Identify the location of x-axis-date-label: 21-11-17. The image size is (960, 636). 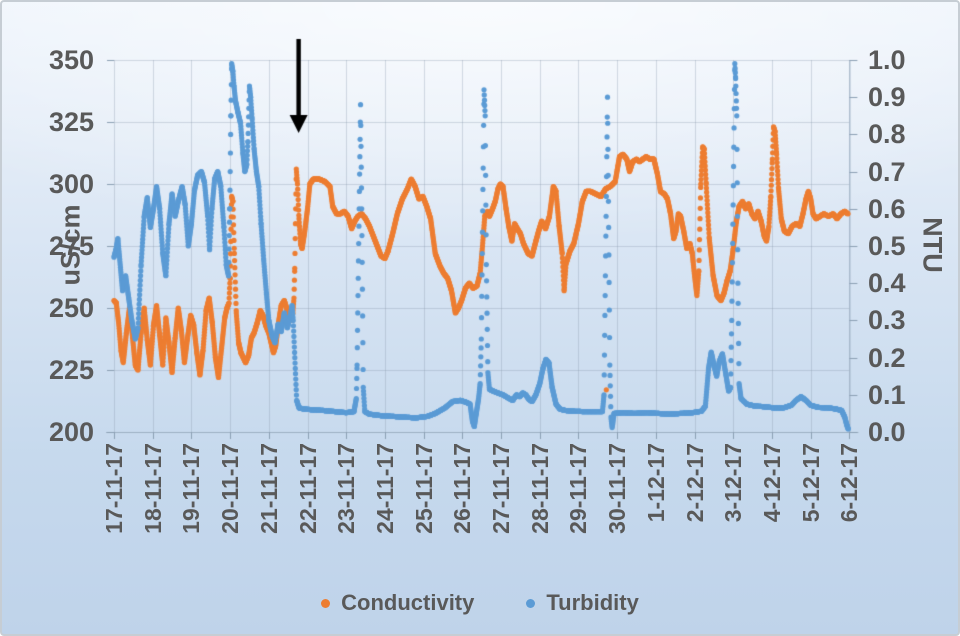
(268, 488).